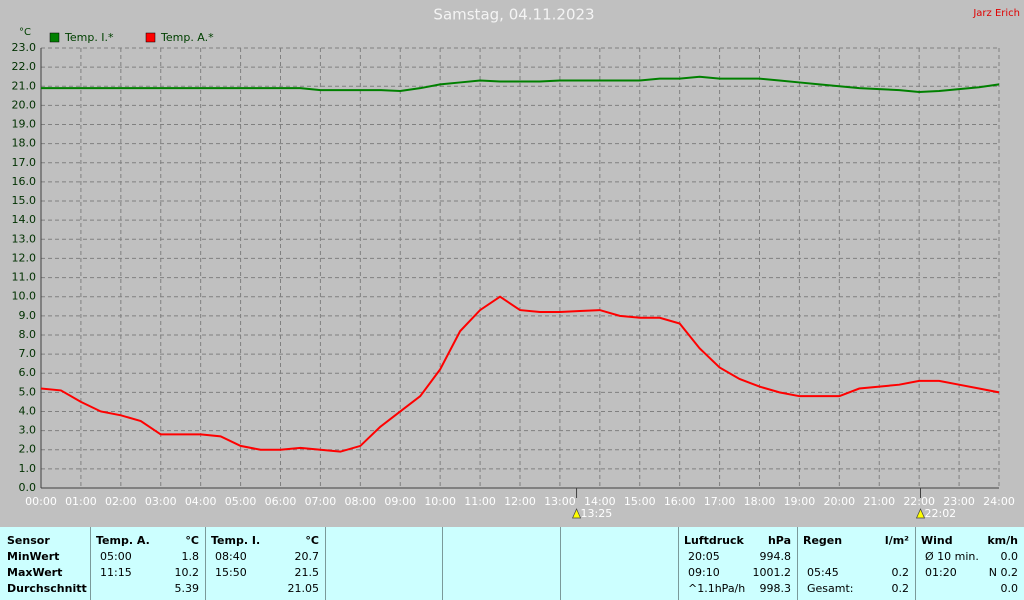 This screenshot has width=1024, height=600. Describe the element at coordinates (24, 162) in the screenshot. I see `y-tick-label: 17.0` at that location.